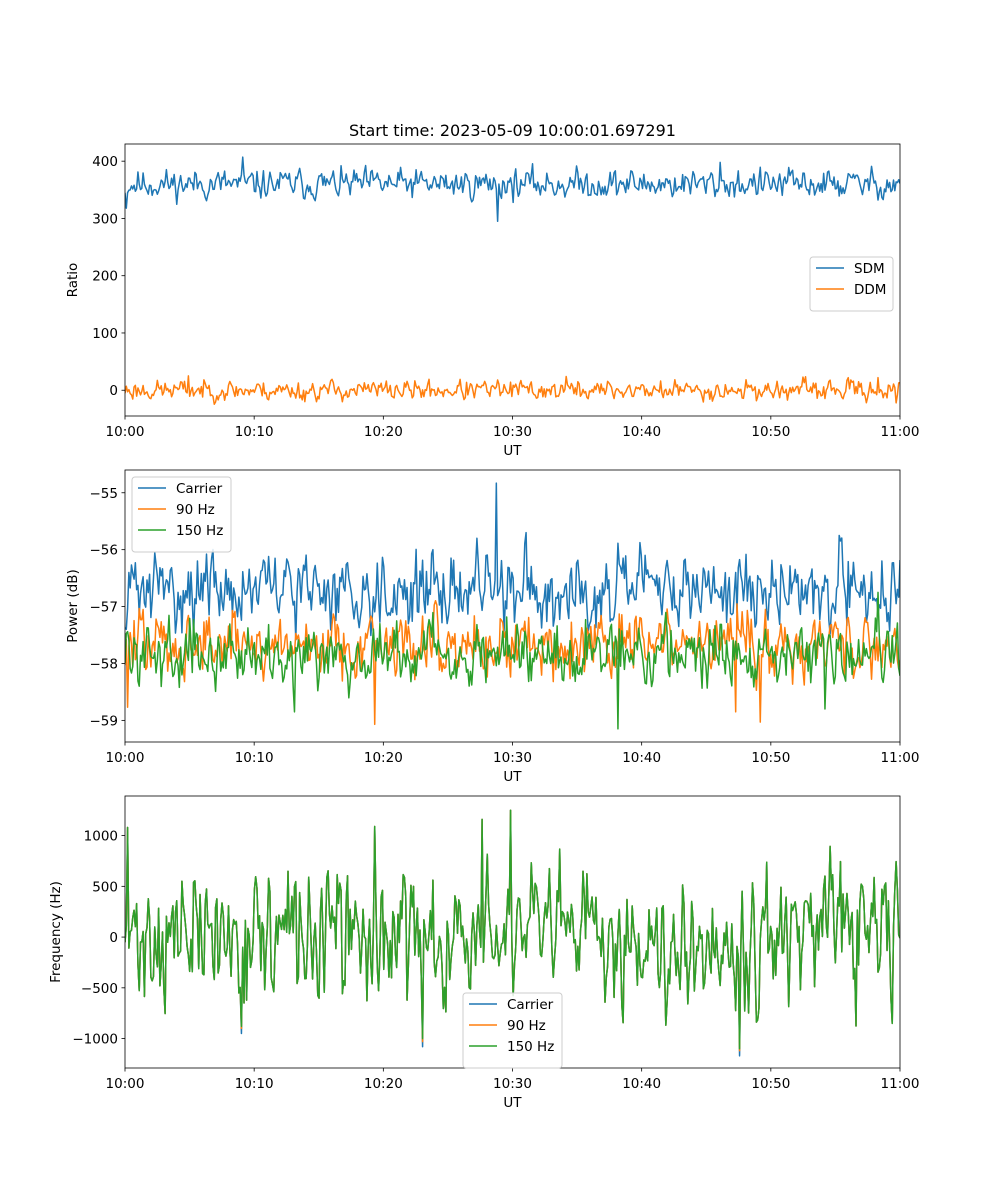  What do you see at coordinates (104, 721) in the screenshot?
I see `y-tick-label: −59` at bounding box center [104, 721].